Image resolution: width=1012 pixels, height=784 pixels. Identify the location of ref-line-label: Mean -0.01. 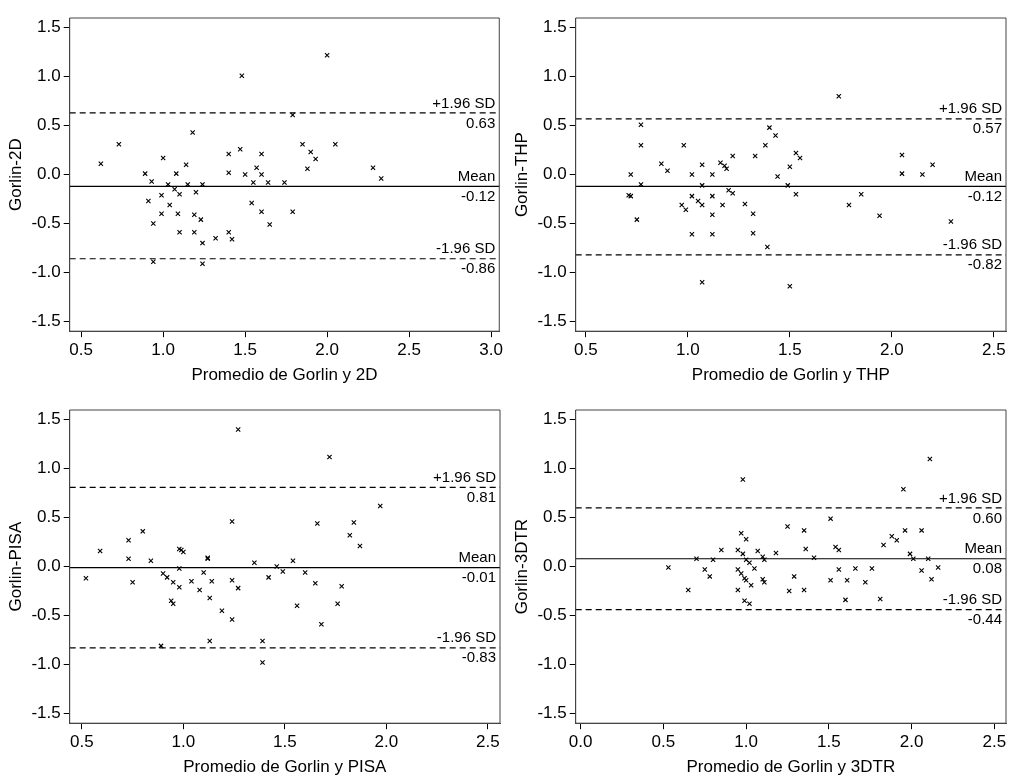
(477, 567).